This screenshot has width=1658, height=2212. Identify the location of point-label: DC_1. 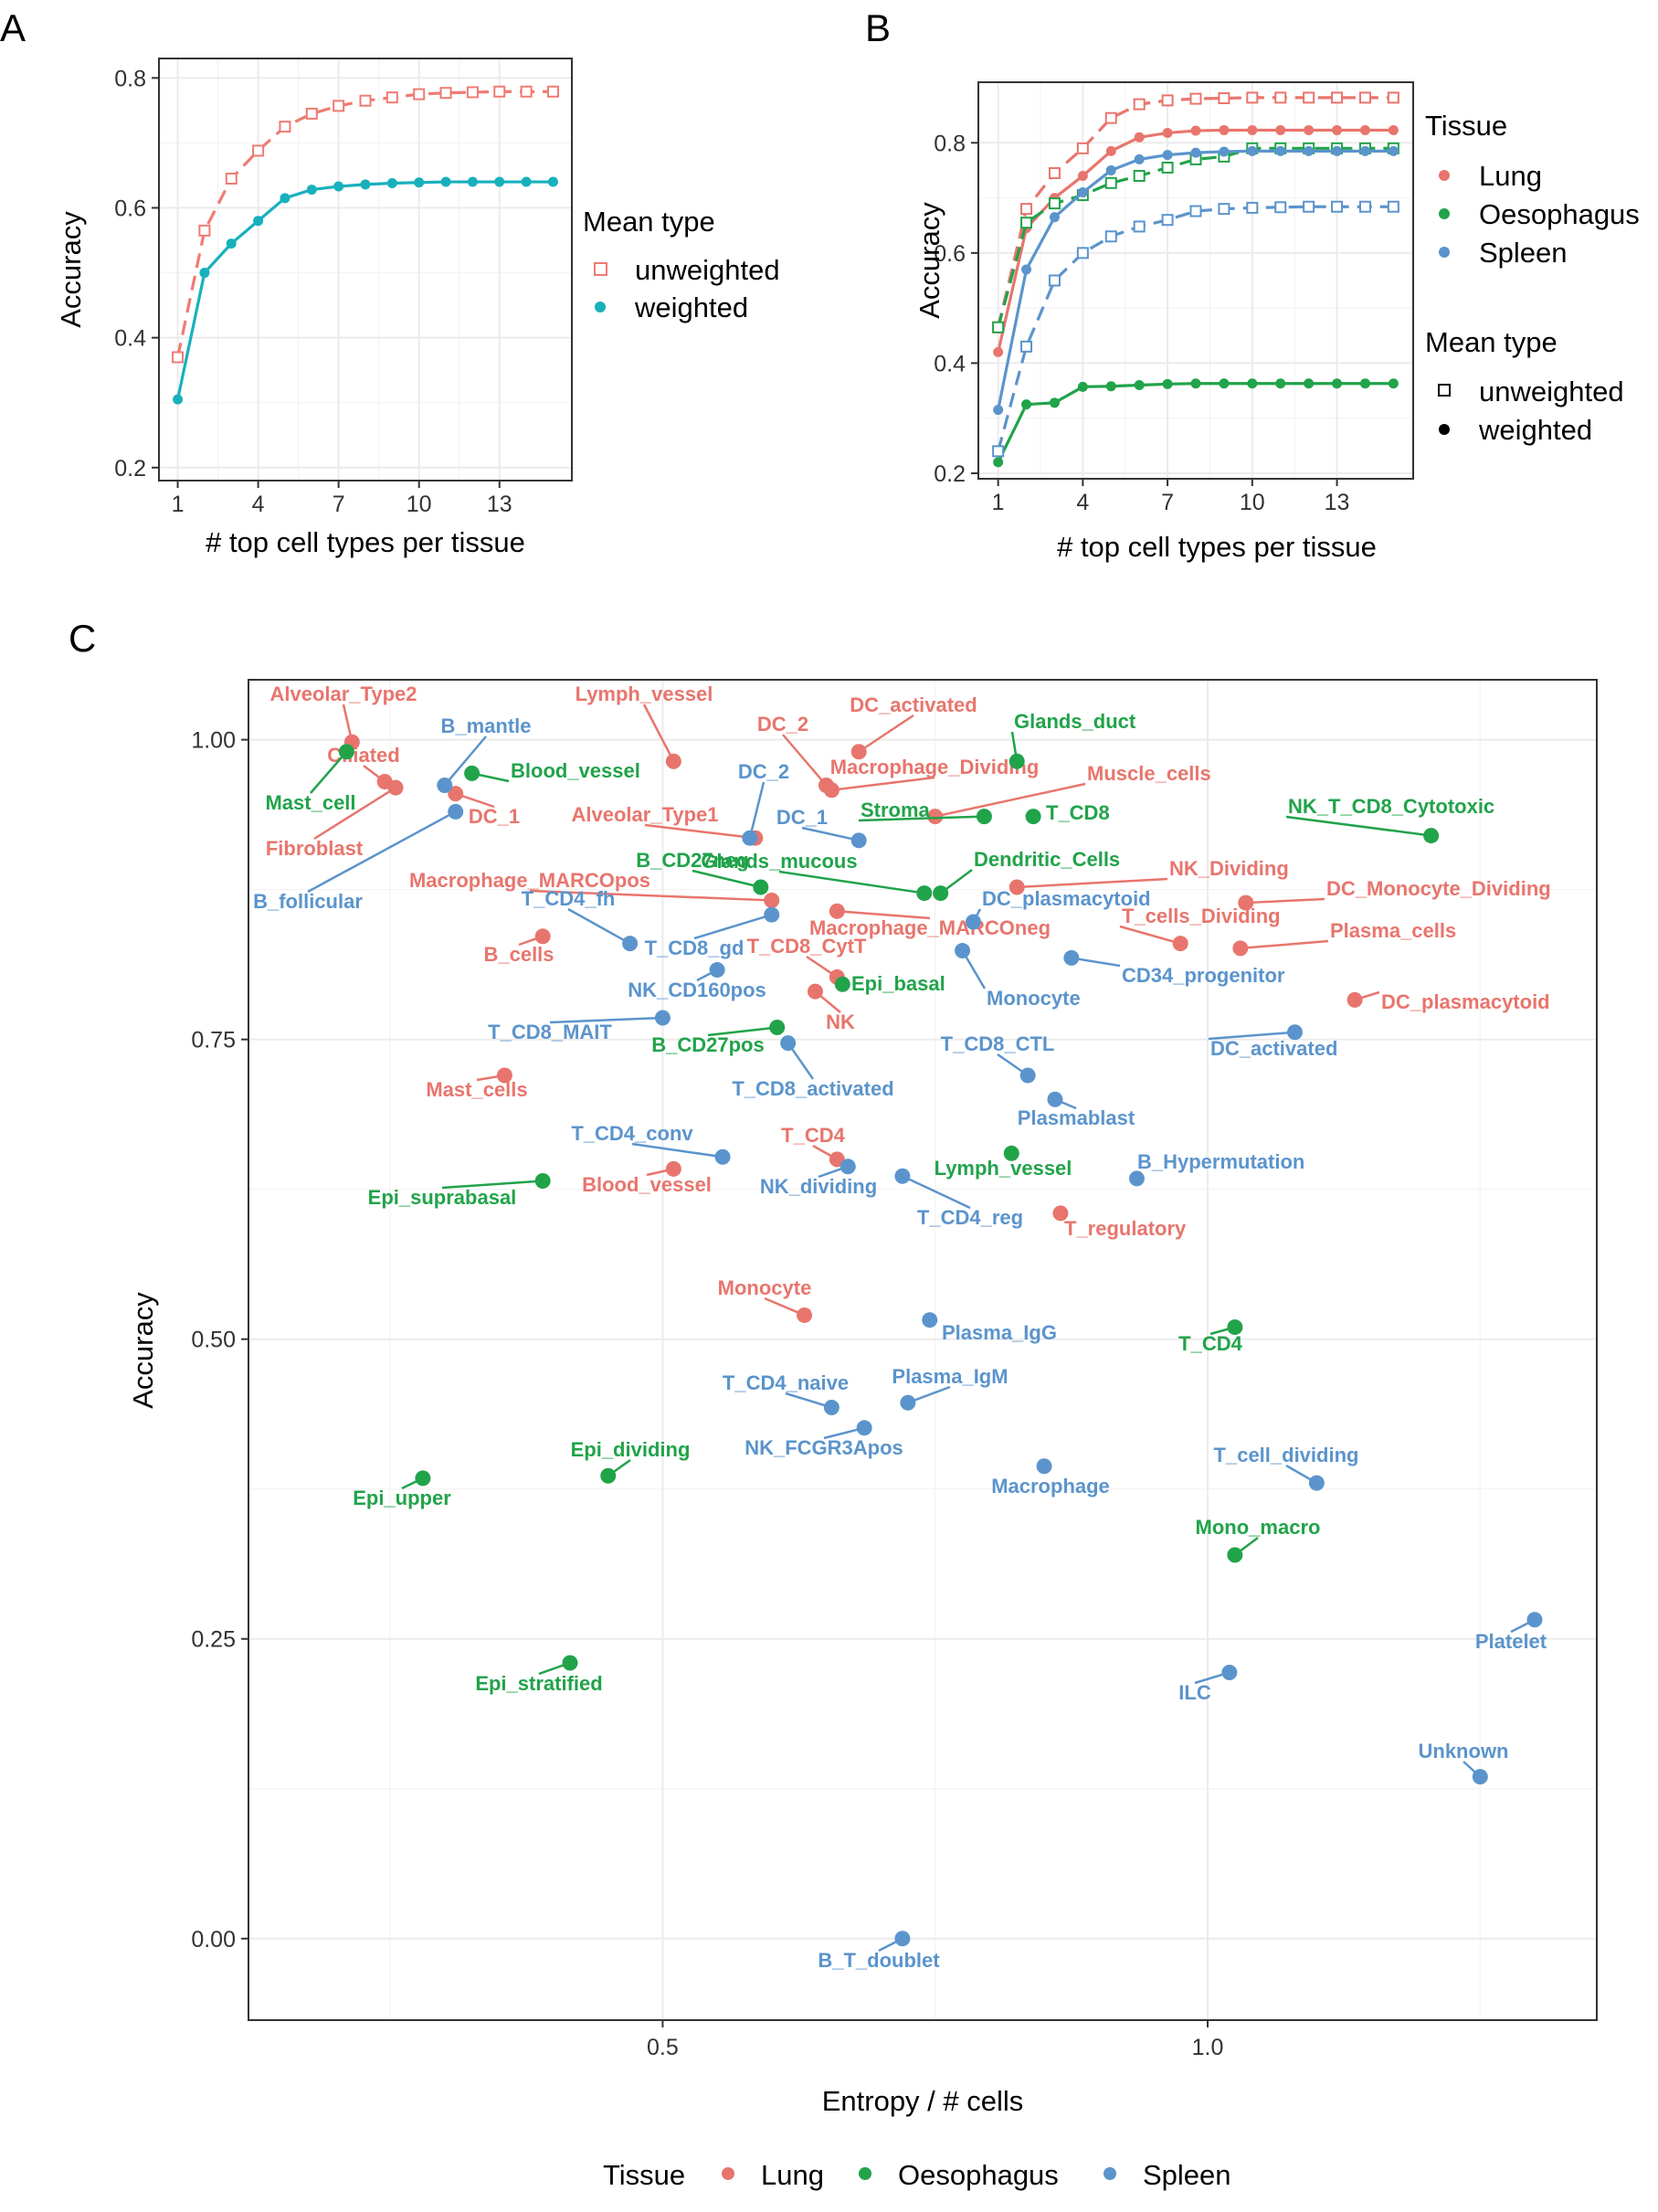
(802, 817).